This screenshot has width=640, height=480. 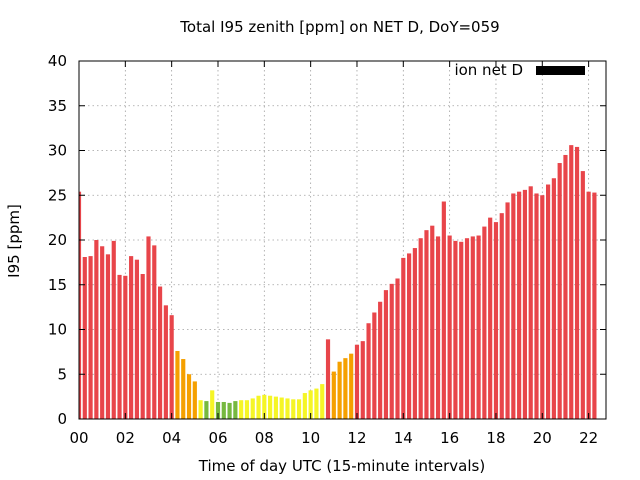 I want to click on y-tick-label: 25, so click(x=57, y=195).